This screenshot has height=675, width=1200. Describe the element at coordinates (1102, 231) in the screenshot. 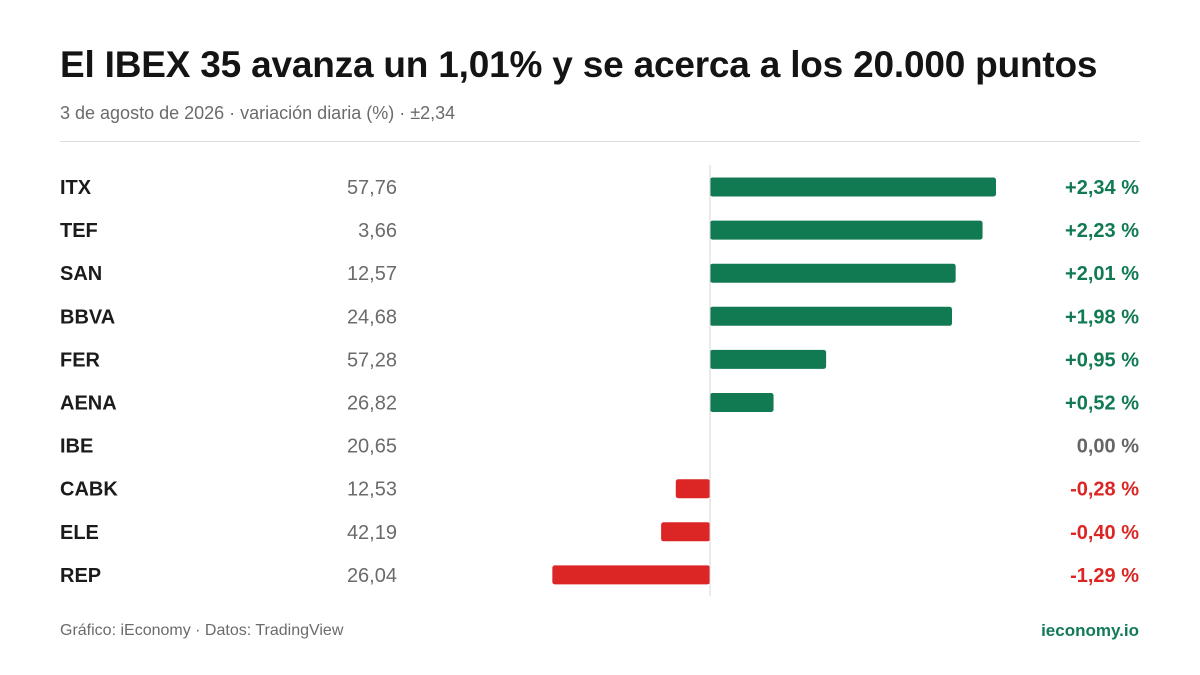

I see `value-label: +2,23 %` at that location.